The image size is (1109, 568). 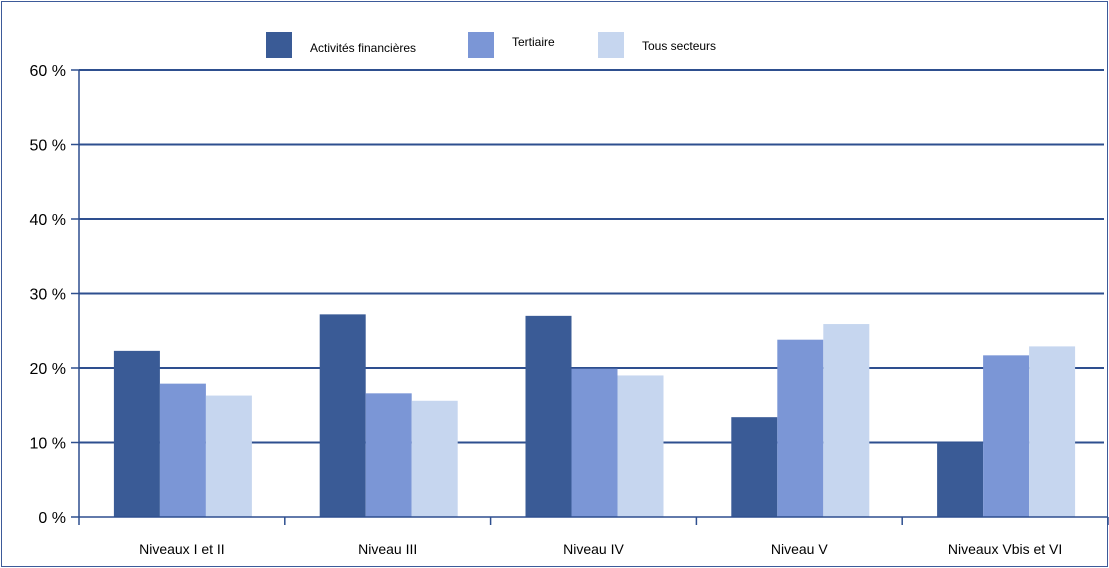 What do you see at coordinates (48, 444) in the screenshot?
I see `y-tick-label: 10 %` at bounding box center [48, 444].